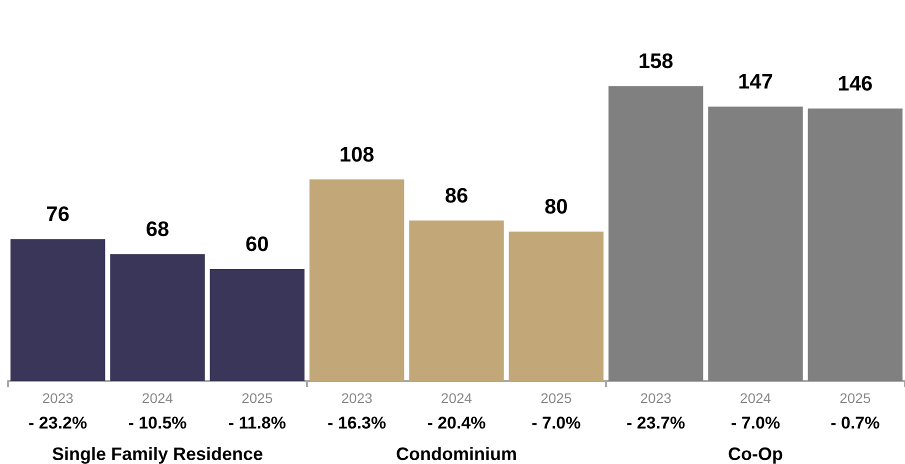  What do you see at coordinates (58, 214) in the screenshot?
I see `data-label: 76` at bounding box center [58, 214].